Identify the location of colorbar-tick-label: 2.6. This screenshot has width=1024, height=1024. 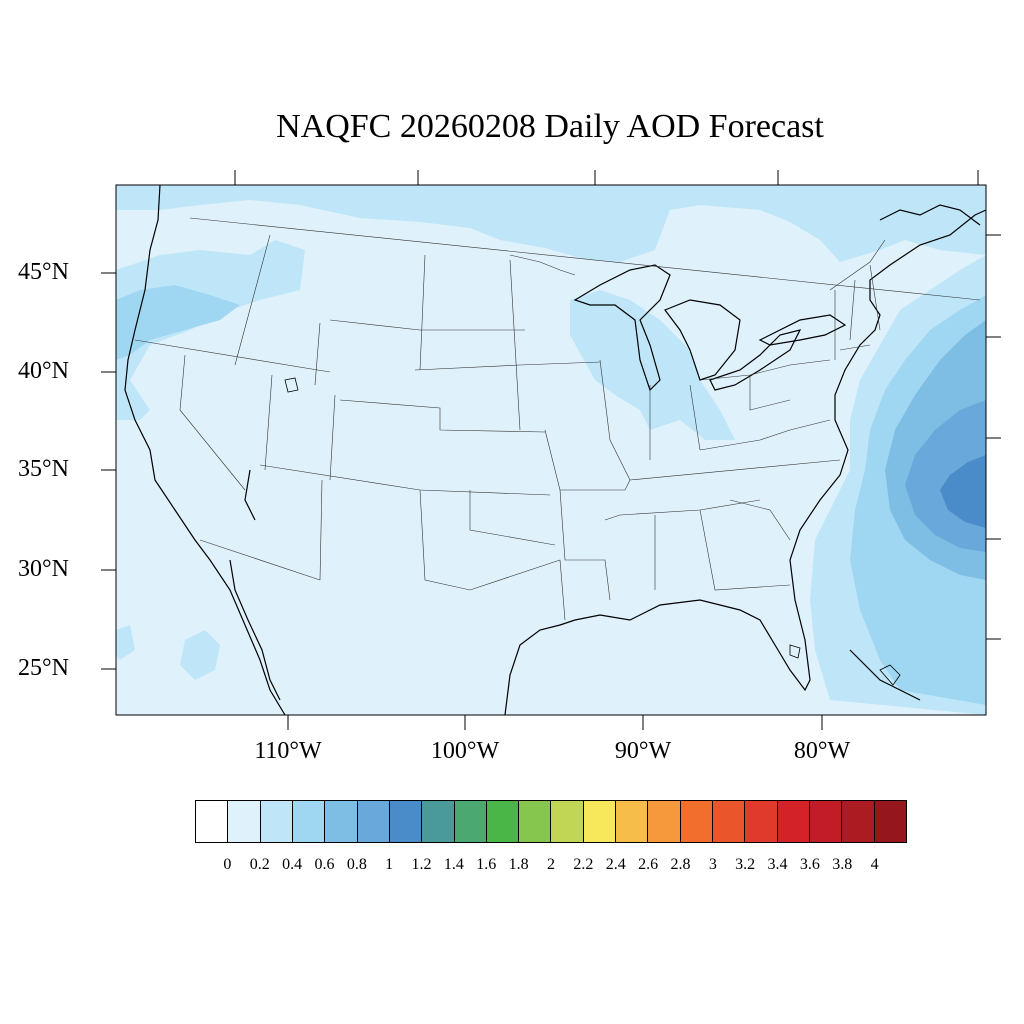
(648, 864).